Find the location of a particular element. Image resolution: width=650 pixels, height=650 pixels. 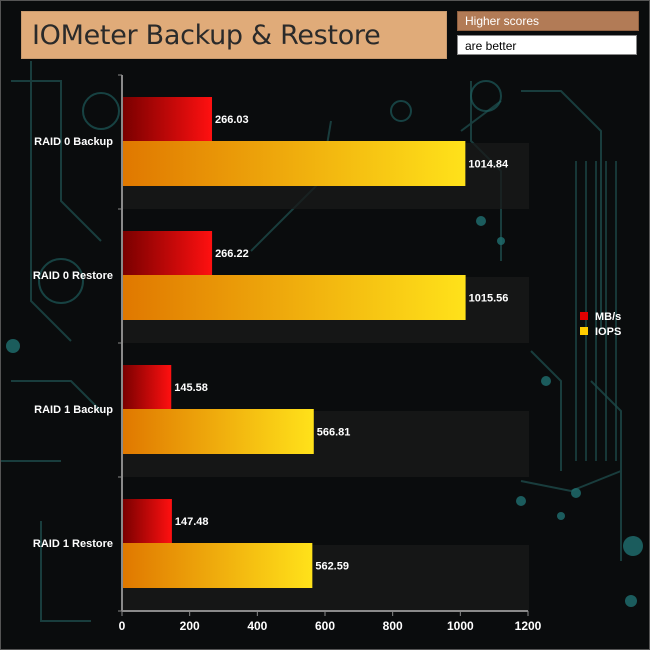

category-label: RAID 0 Restore is located at coordinates (73, 276).